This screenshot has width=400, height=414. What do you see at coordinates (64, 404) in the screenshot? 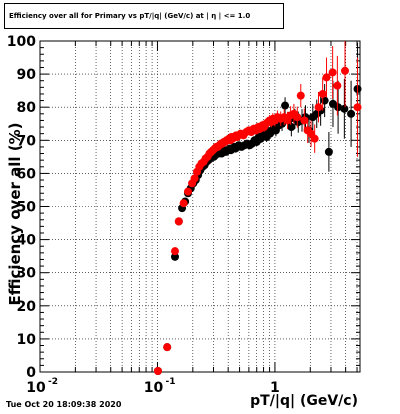
I see `footer-timestamp: Tue Oct 20 18:09:38 2020` at bounding box center [64, 404].